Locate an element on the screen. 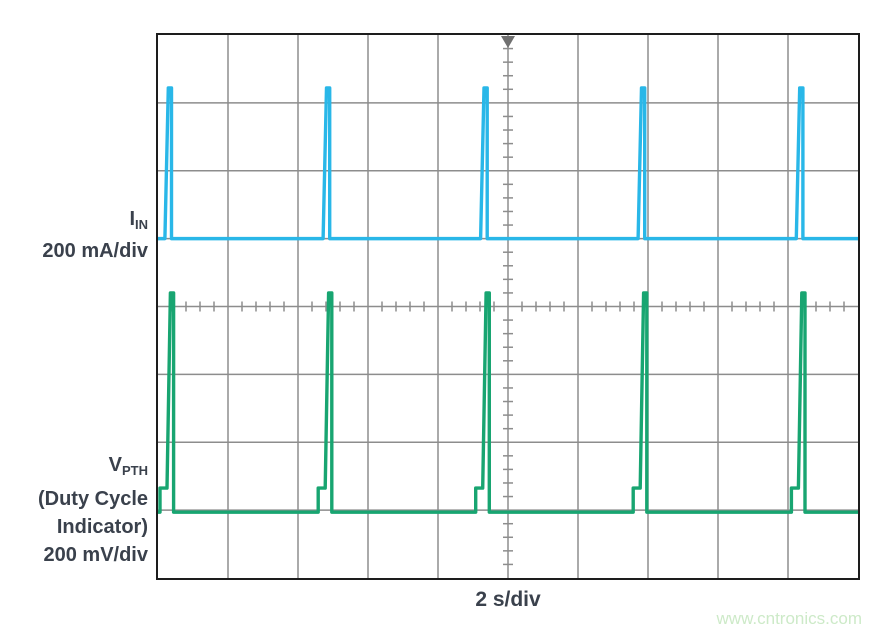 Image resolution: width=872 pixels, height=640 pixels. trace2-label: VPTH (Duty Cycle Indicator) 200 mV/div is located at coordinates (74, 510).